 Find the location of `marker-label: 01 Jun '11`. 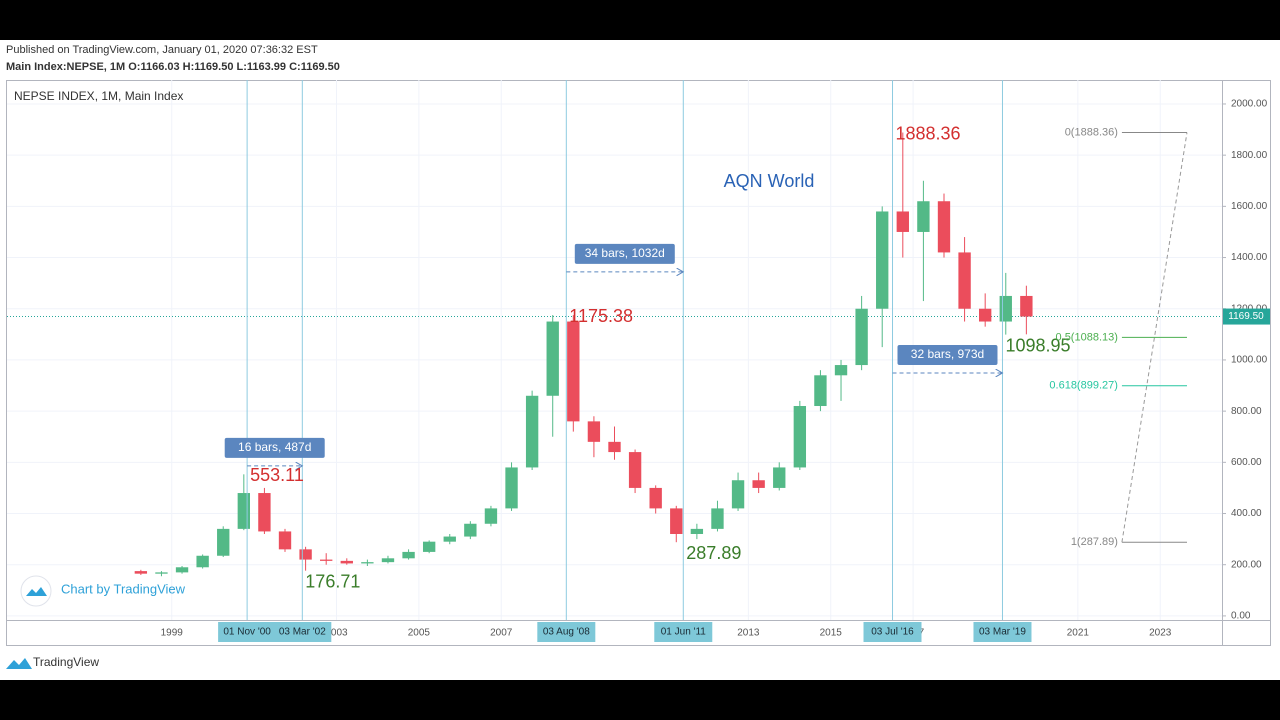

marker-label: 01 Jun '11 is located at coordinates (684, 632).